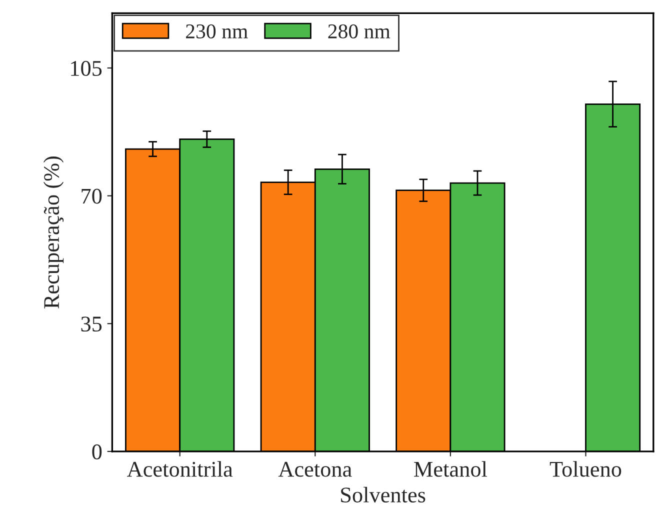 The height and width of the screenshot is (528, 660). I want to click on y-tick-label: 105, so click(86, 68).